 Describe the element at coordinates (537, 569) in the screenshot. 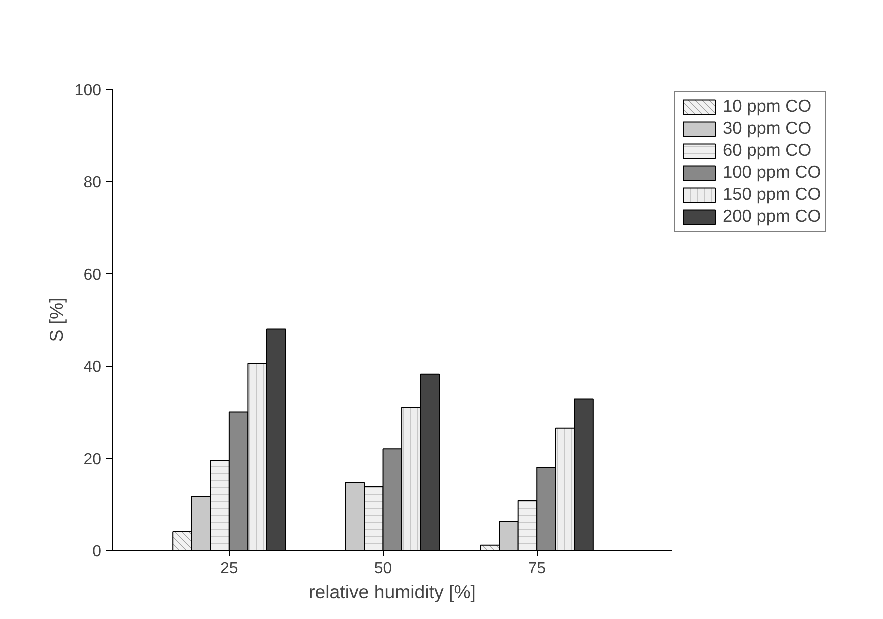

I see `x-tick-label: 75` at that location.